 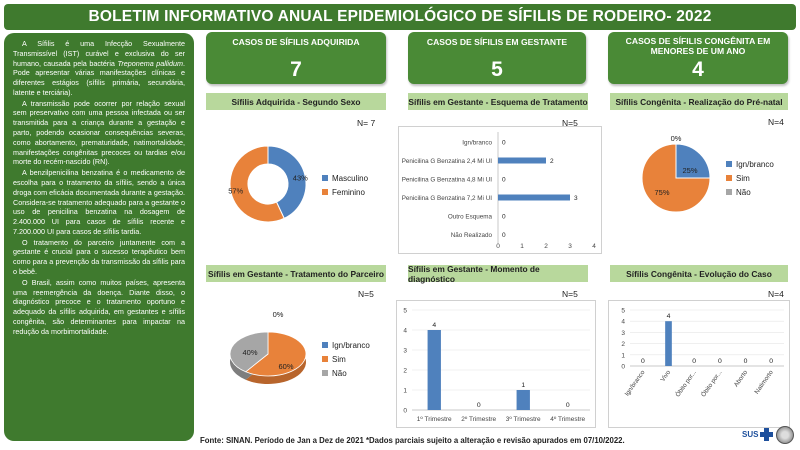 What do you see at coordinates (698, 69) in the screenshot?
I see `kpi-value: 4` at bounding box center [698, 69].